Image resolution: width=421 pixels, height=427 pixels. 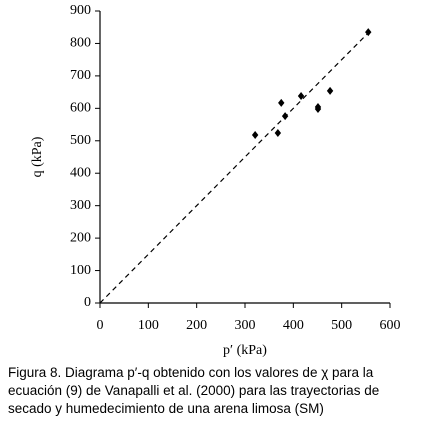 I want to click on x-tick-label: 100, so click(x=148, y=325).